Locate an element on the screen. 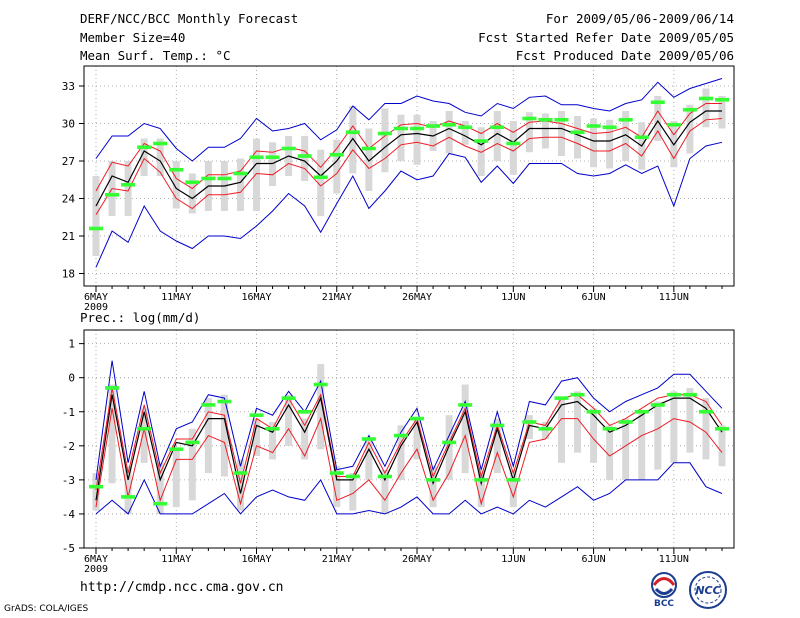 The width and height of the screenshot is (800, 618). prec-xtick-label: 6JUN is located at coordinates (594, 559).